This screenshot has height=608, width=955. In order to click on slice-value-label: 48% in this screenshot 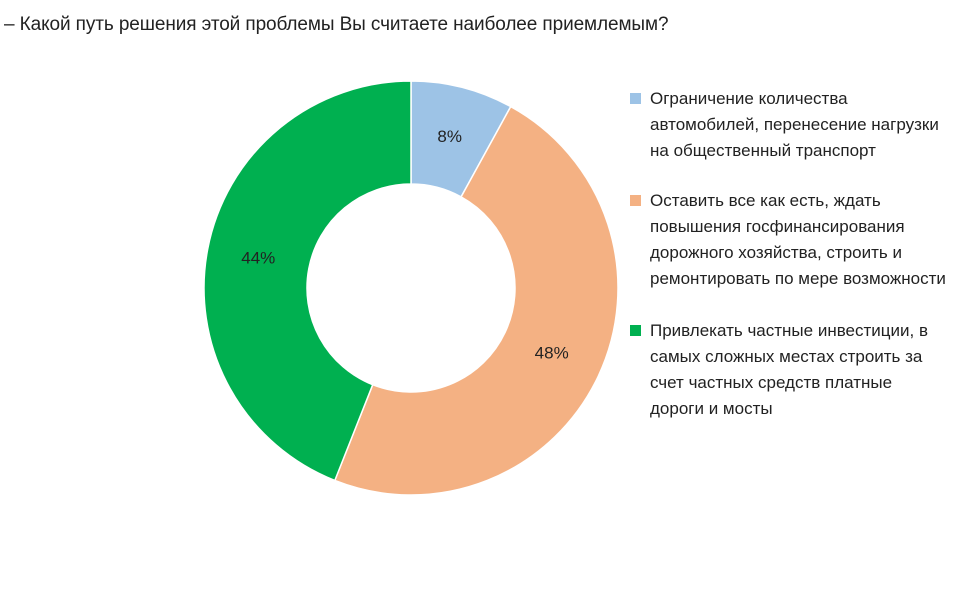, I will do `click(552, 353)`.